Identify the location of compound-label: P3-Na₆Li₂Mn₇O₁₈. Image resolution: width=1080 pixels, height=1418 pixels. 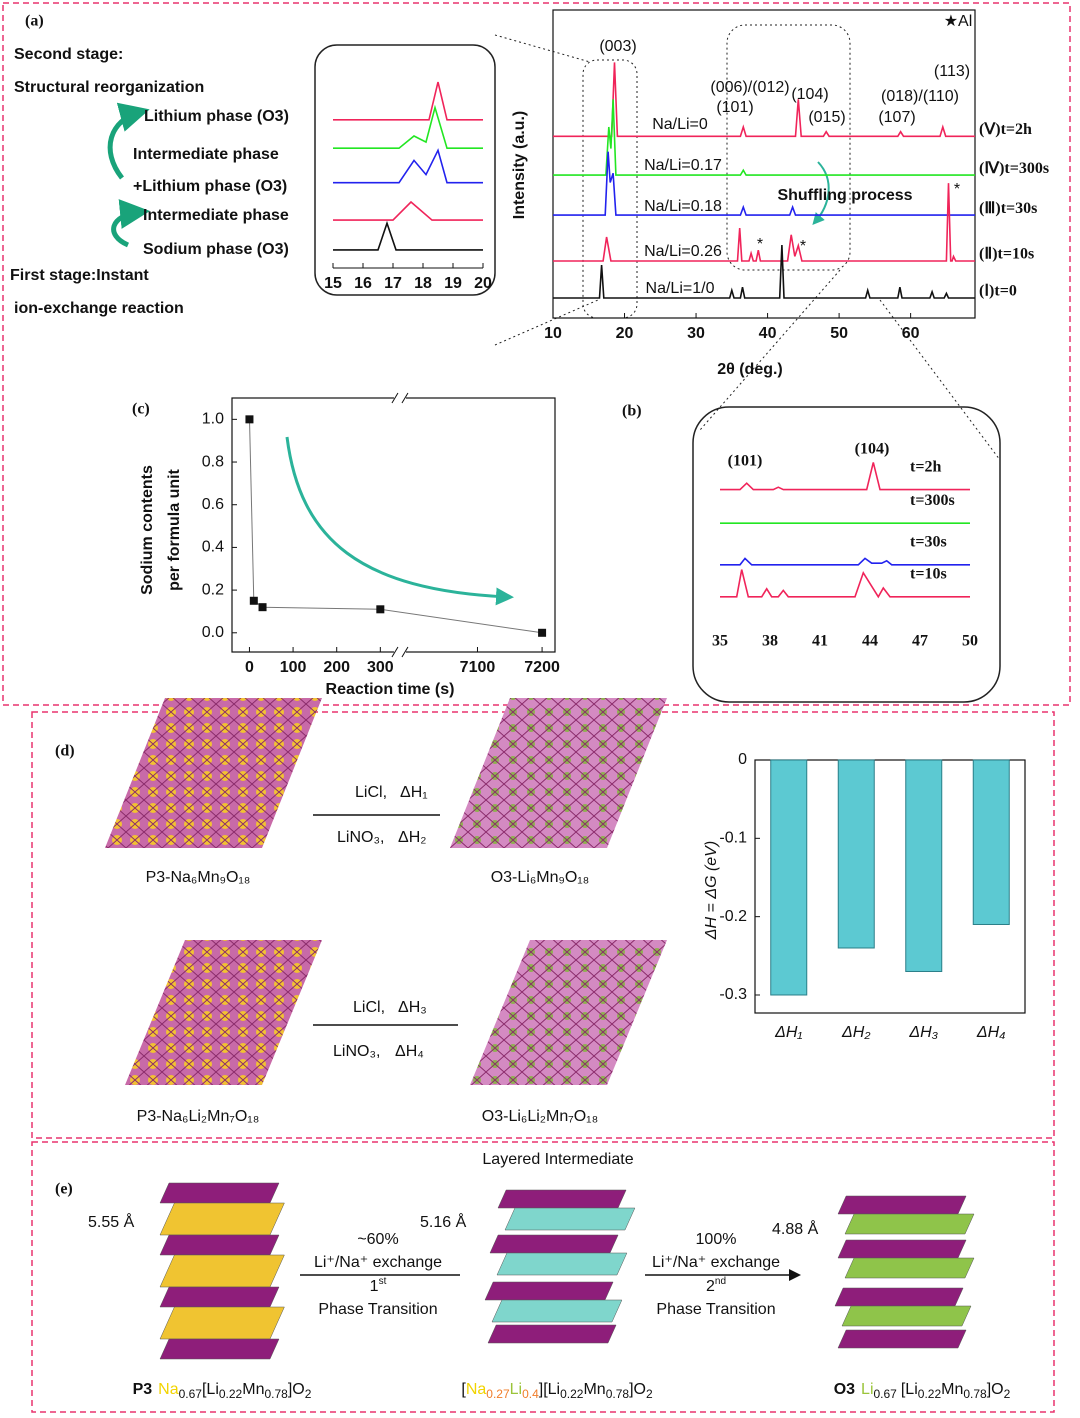
(198, 1116).